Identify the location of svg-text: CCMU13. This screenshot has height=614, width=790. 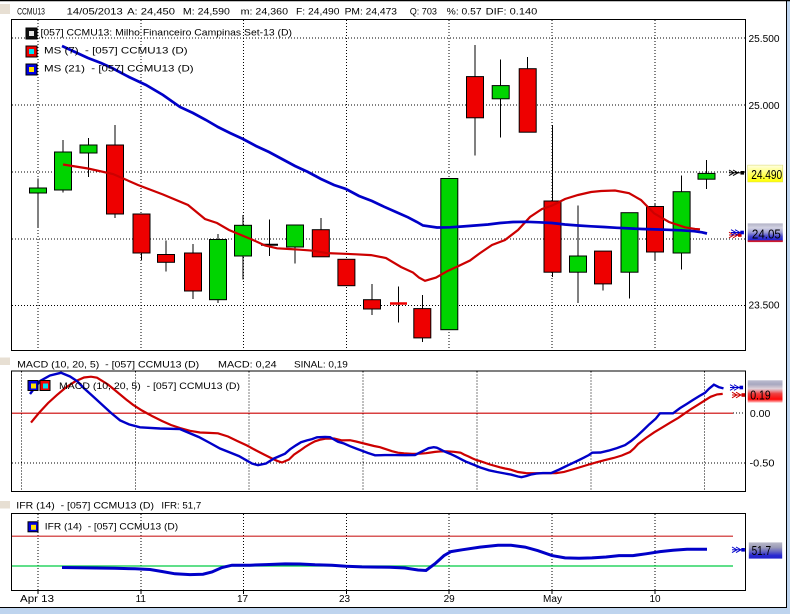
(31, 12).